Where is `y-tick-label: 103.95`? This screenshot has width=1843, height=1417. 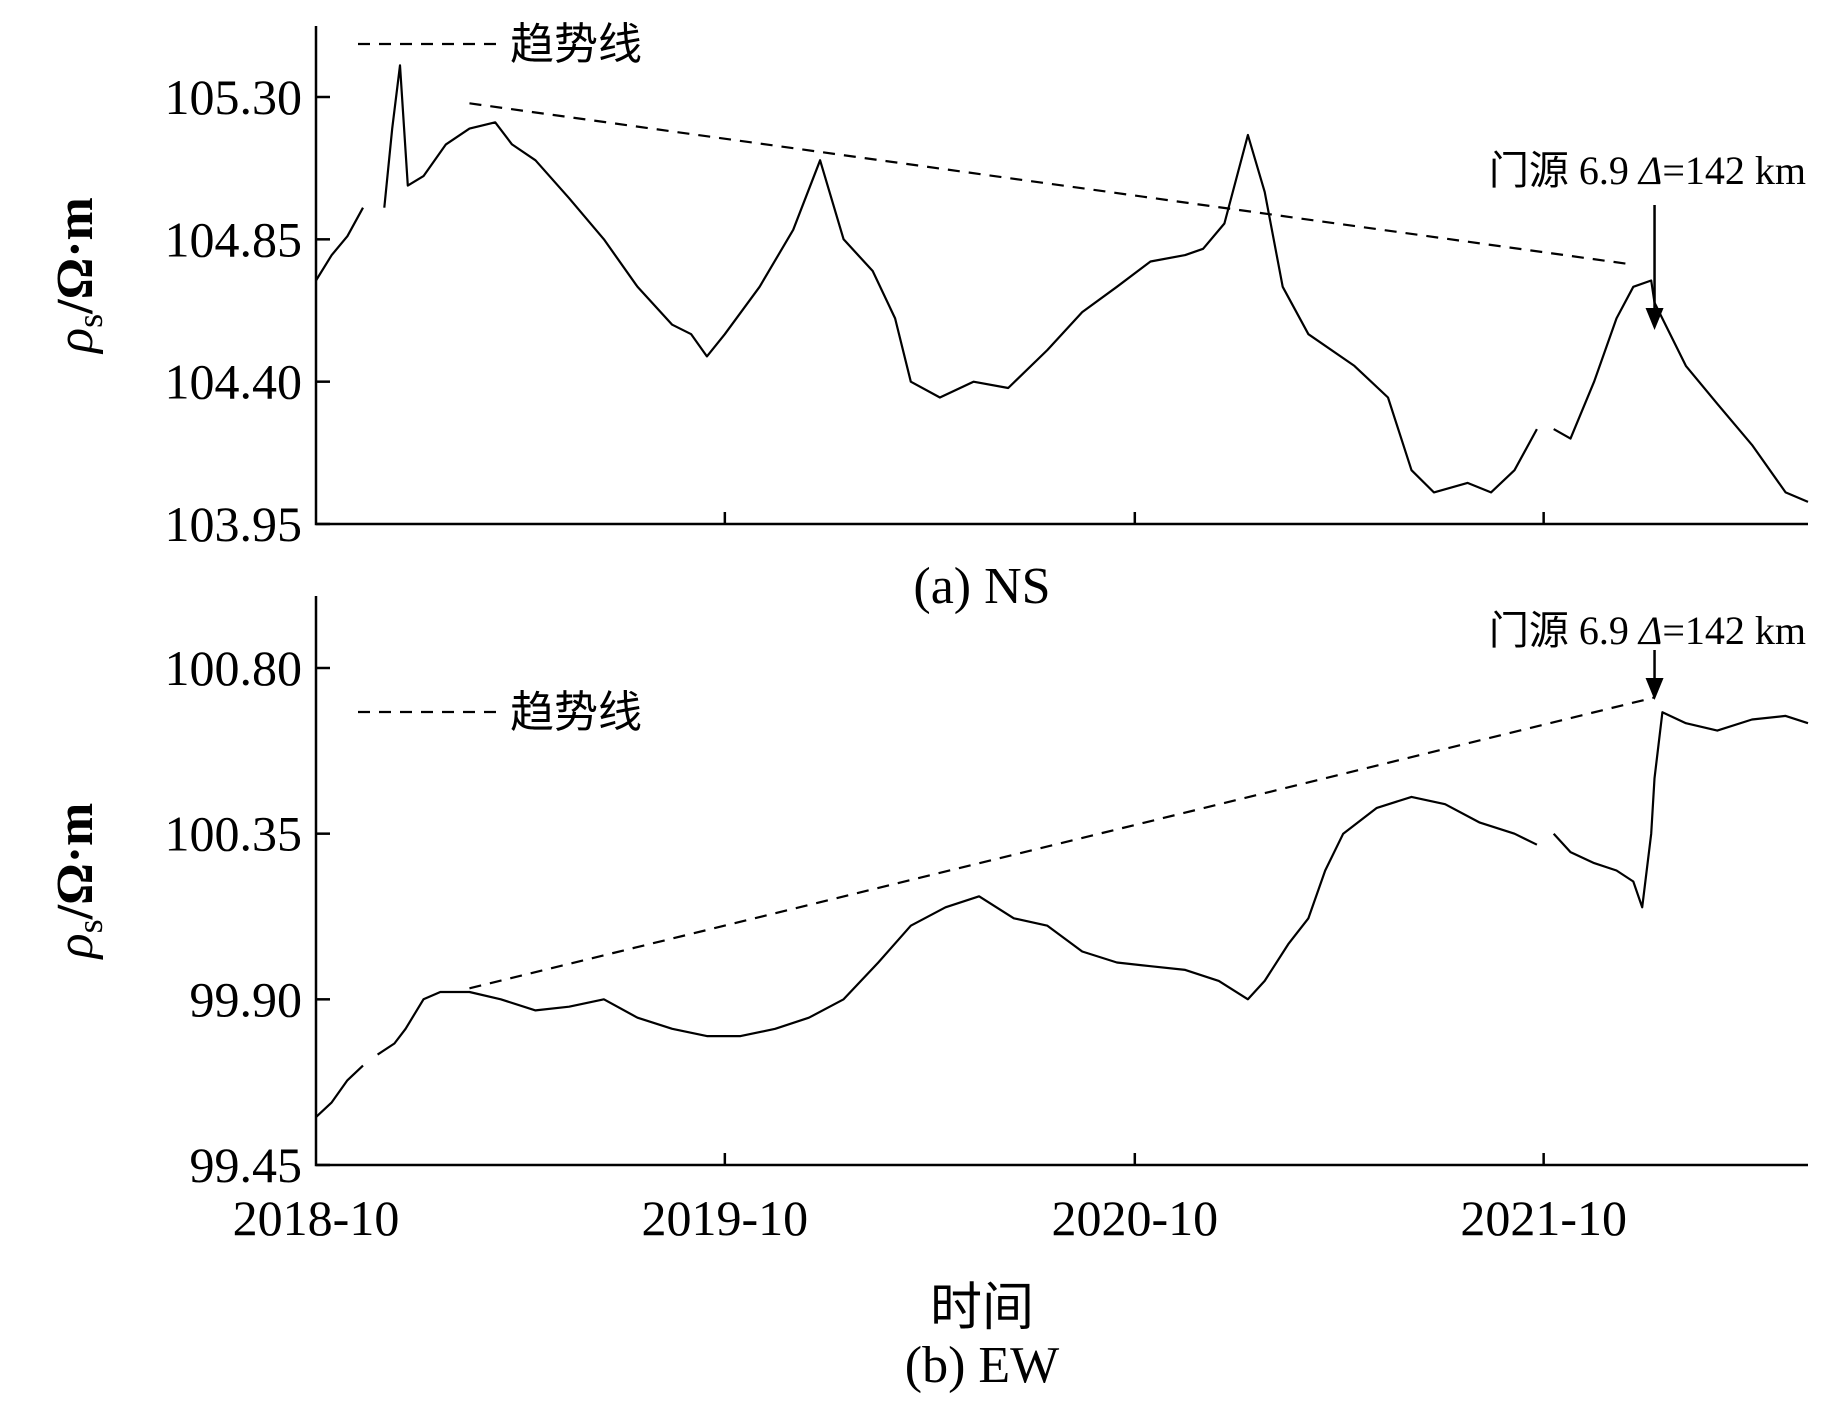
y-tick-label: 103.95 is located at coordinates (234, 524).